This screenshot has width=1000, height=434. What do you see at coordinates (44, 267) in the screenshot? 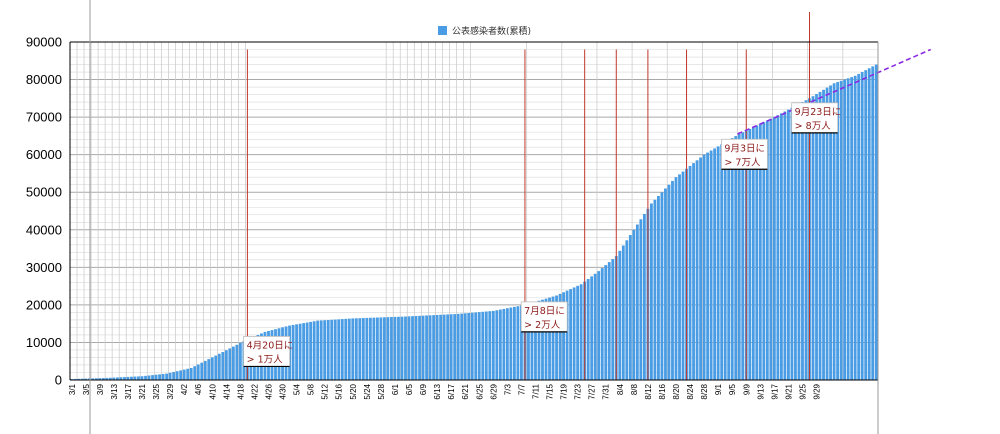
I see `y-tick-label: 30000` at bounding box center [44, 267].